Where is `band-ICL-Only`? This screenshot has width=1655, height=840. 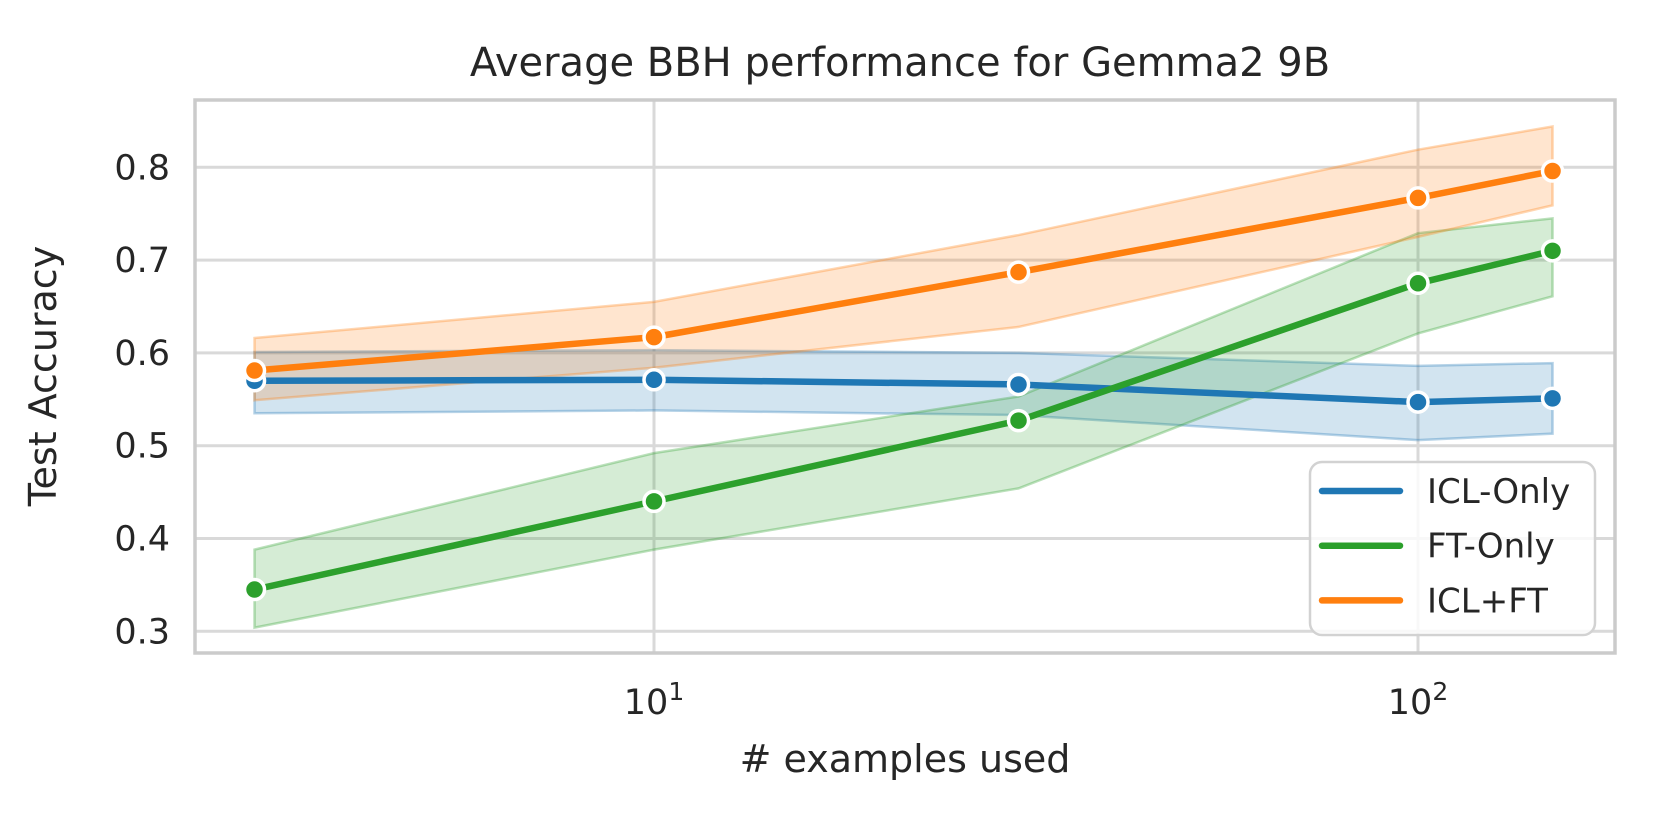 band-ICL-Only is located at coordinates (903, 395).